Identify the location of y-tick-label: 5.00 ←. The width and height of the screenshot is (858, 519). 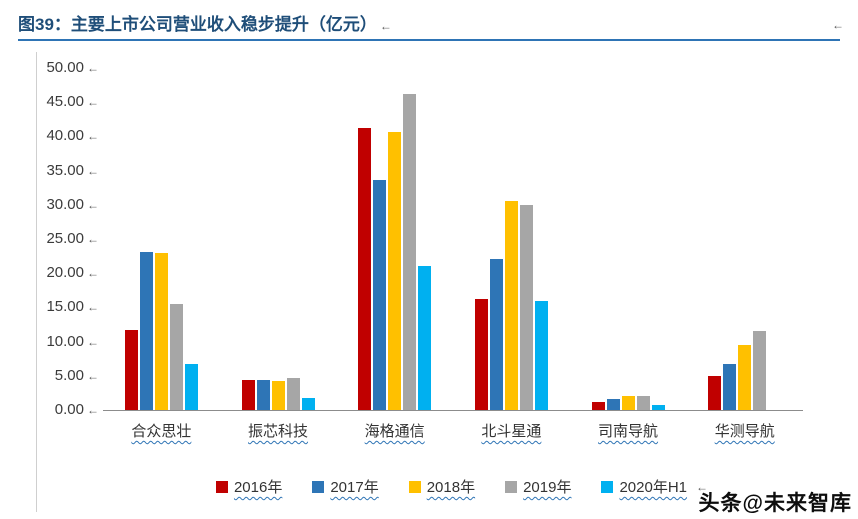
(77, 376).